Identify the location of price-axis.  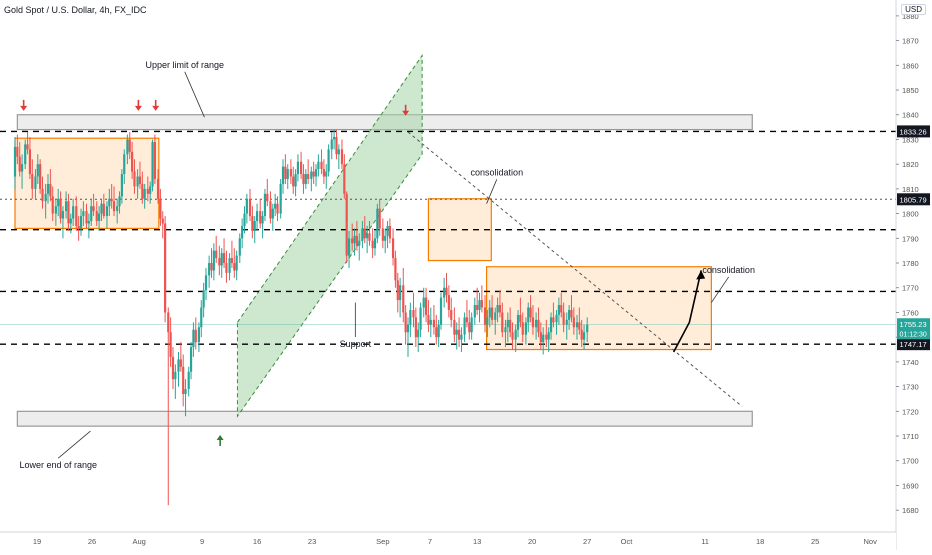
(914, 275).